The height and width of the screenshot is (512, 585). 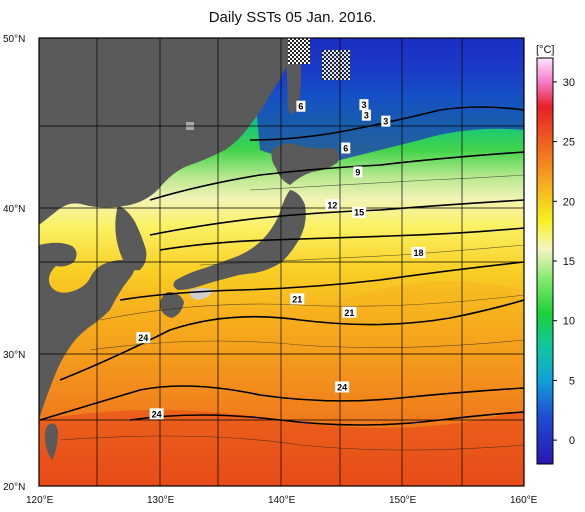 I want to click on colorbar-ticks: 30 25 20 15 10 5 0, so click(x=564, y=262).